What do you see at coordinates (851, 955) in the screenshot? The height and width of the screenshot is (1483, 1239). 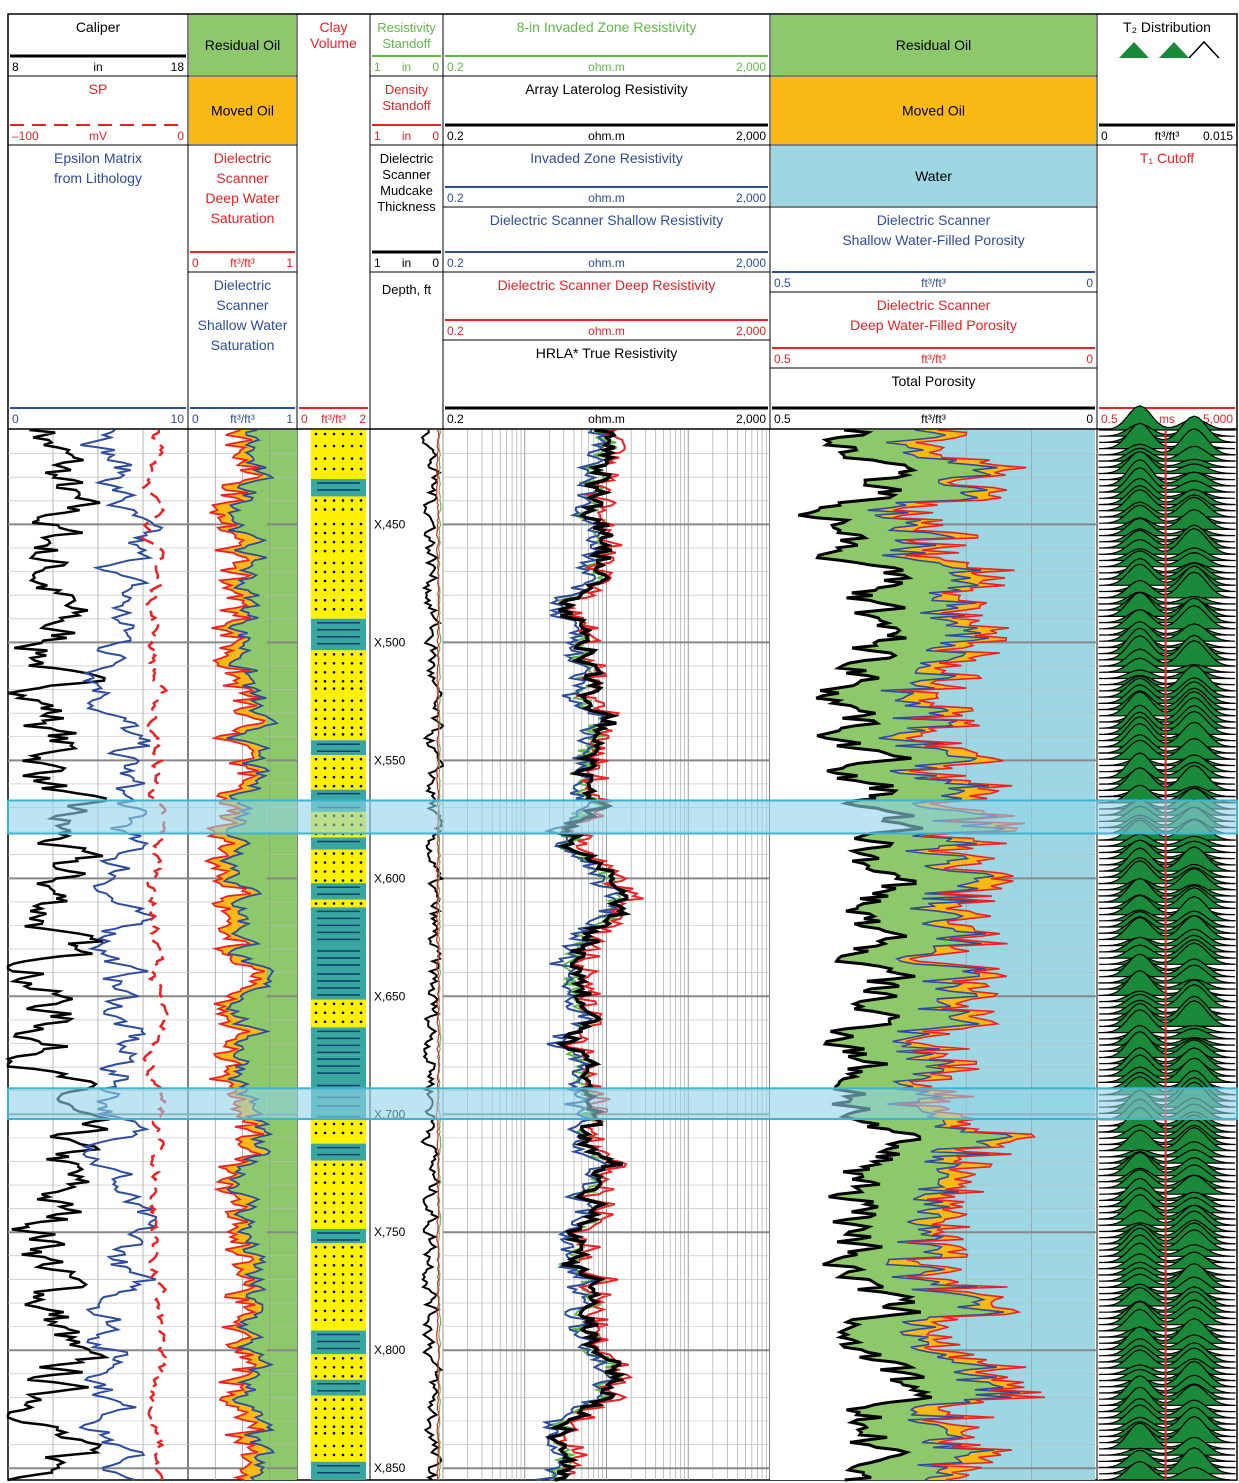 I see `matrix-fill` at bounding box center [851, 955].